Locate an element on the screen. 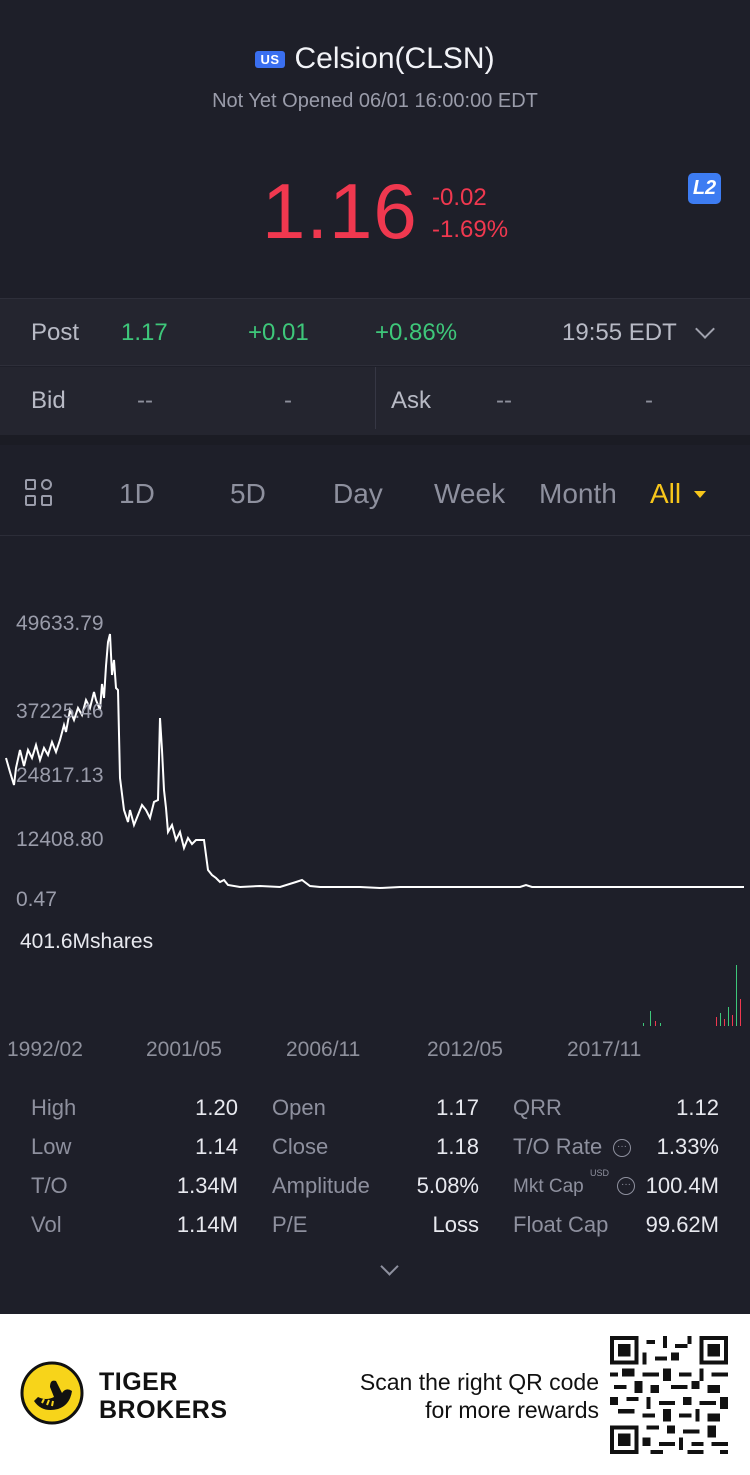  tab-month: Month is located at coordinates (578, 493).